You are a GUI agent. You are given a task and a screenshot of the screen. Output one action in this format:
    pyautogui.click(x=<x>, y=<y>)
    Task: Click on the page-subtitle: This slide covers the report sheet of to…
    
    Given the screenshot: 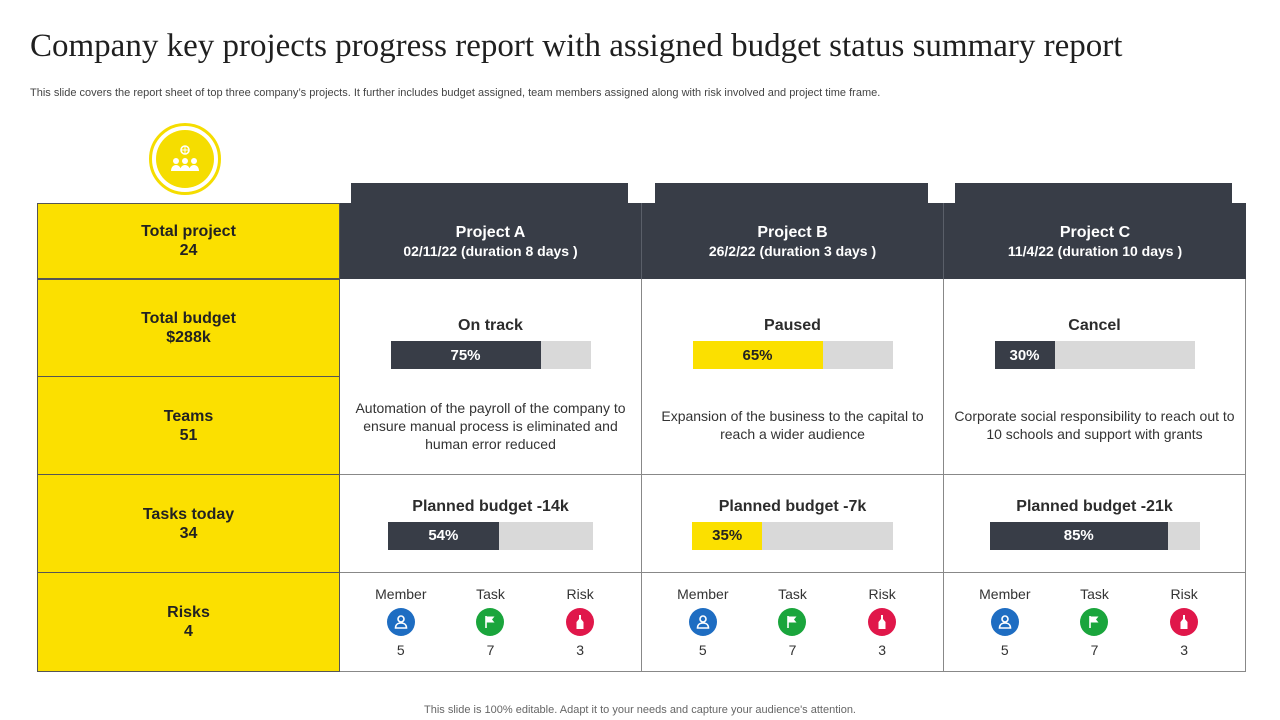 What is the action you would take?
    pyautogui.click(x=455, y=93)
    